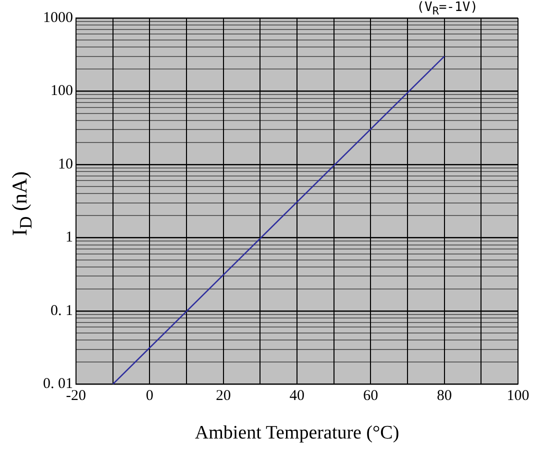 The image size is (544, 459). I want to click on text: (V$_{R}$=-1V), so click(447, 9).